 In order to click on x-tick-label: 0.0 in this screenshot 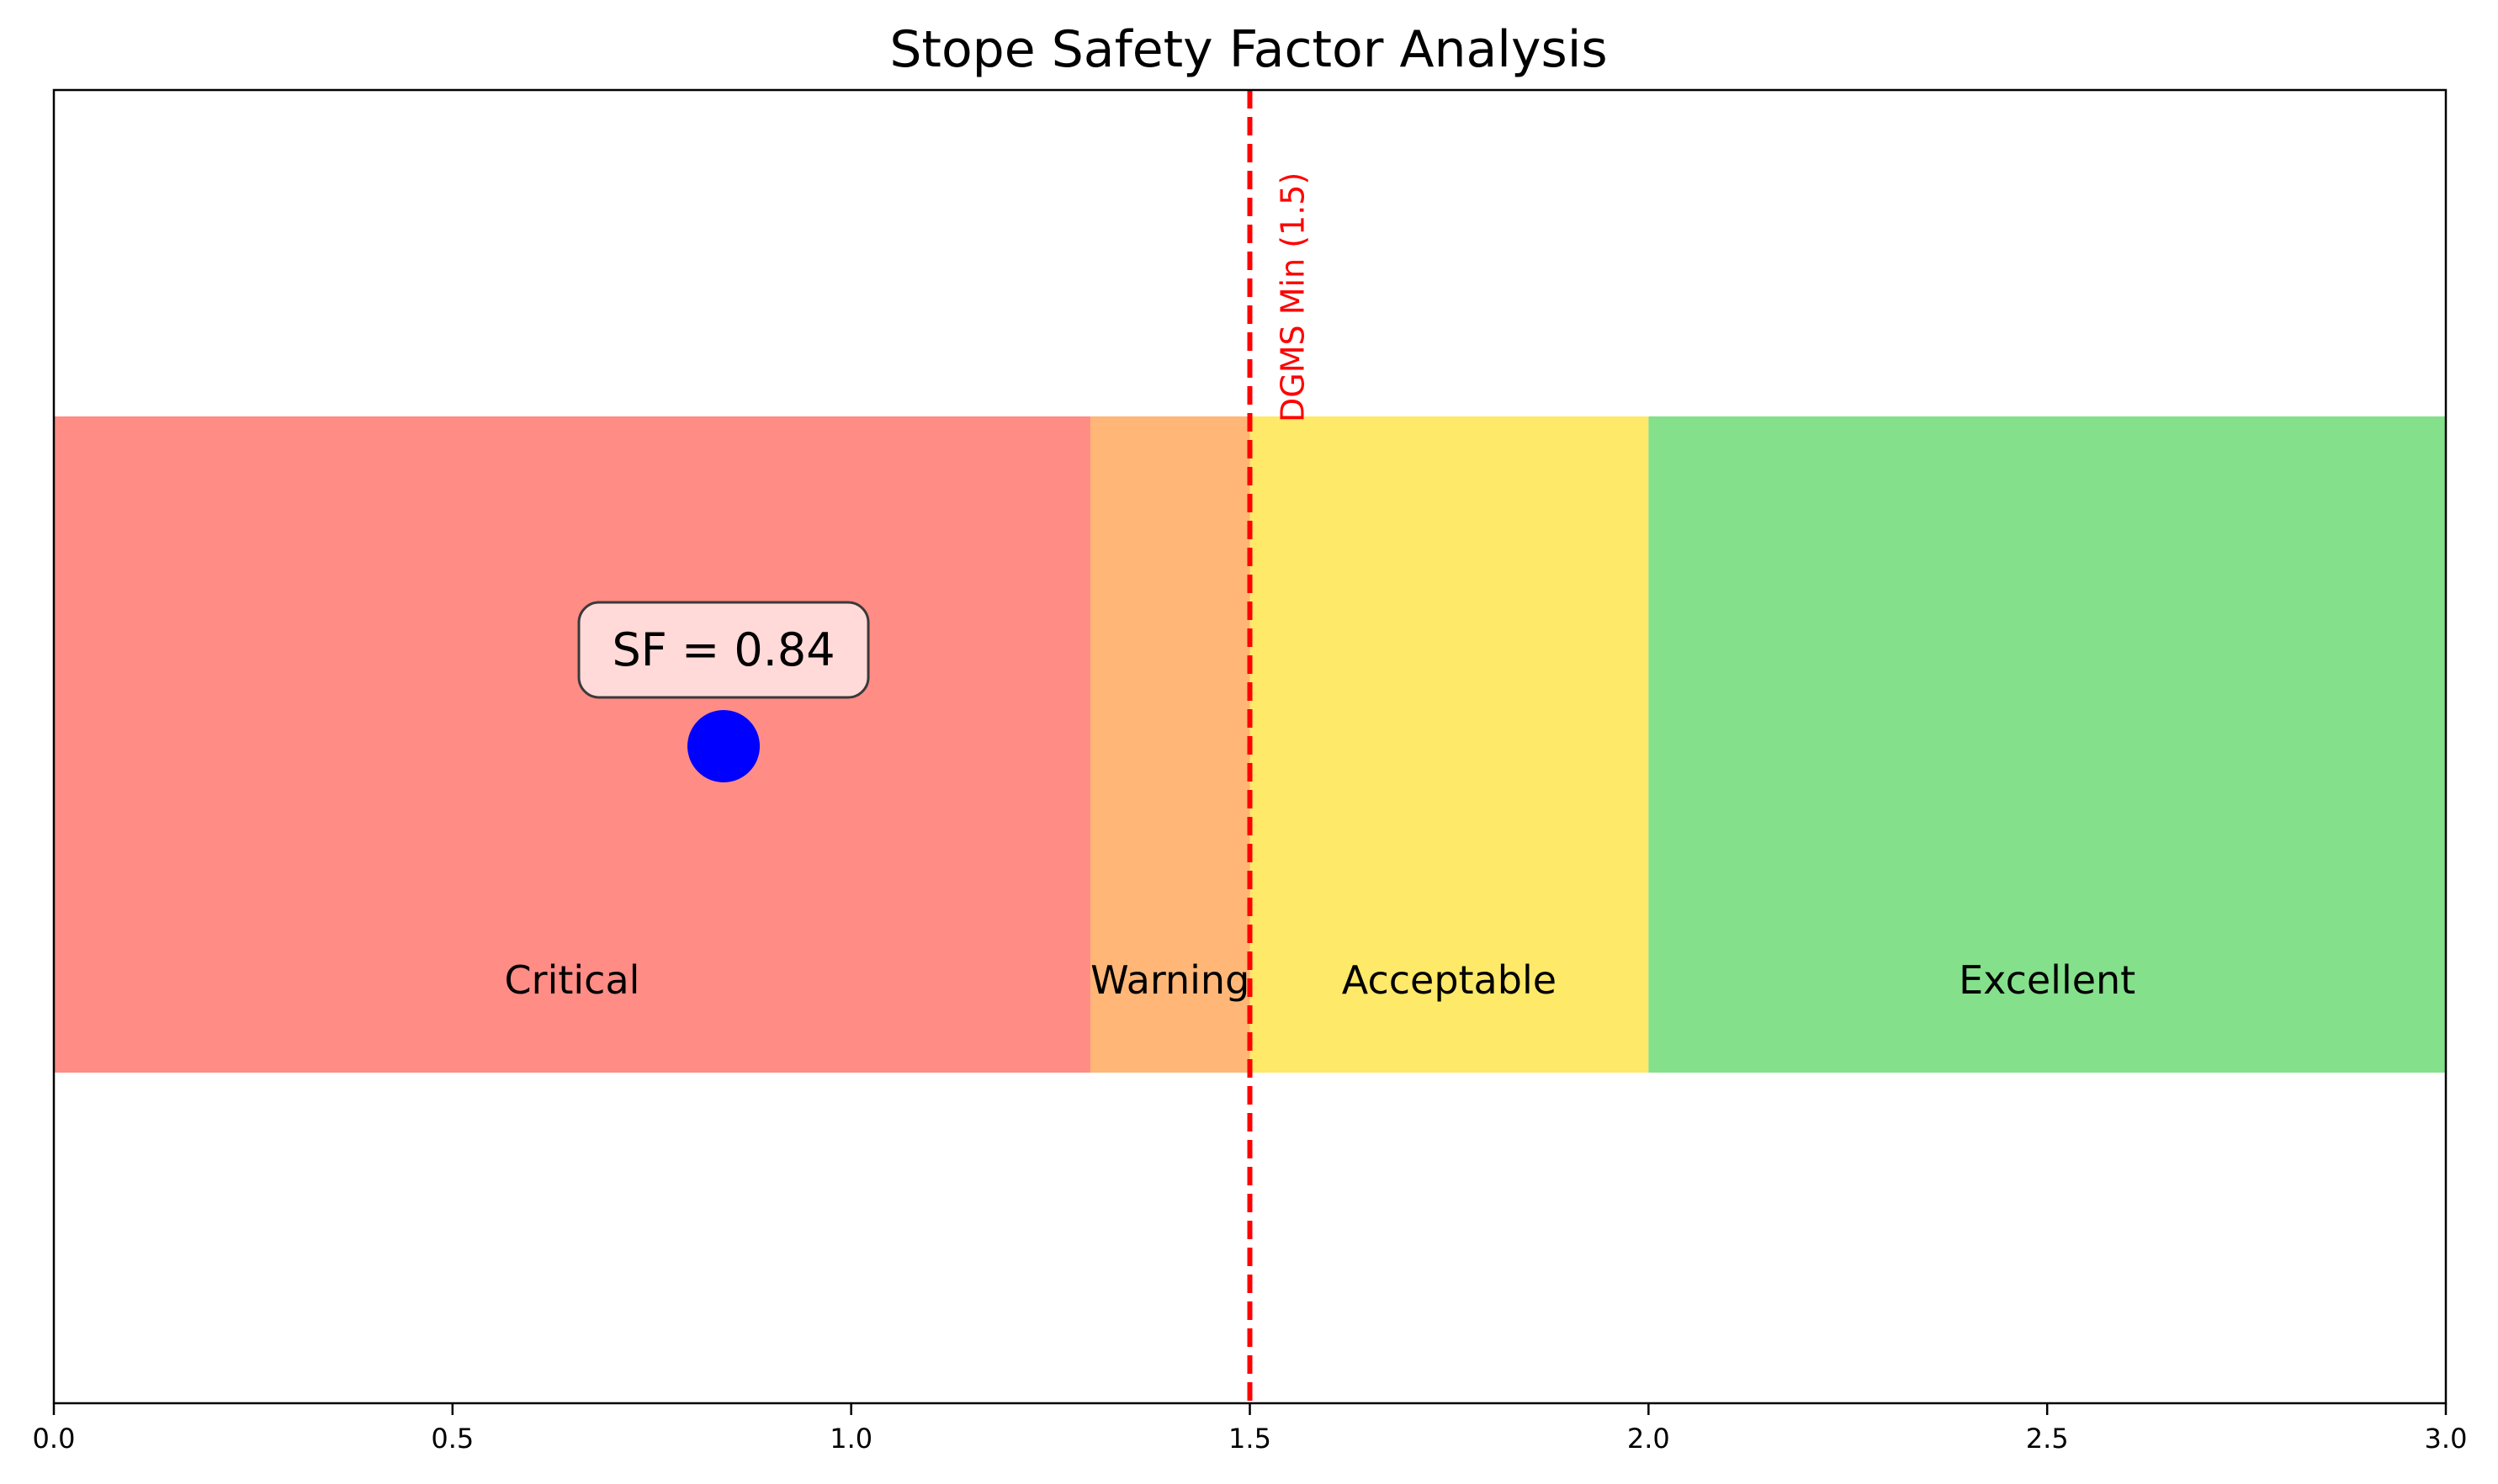, I will do `click(55, 1439)`.